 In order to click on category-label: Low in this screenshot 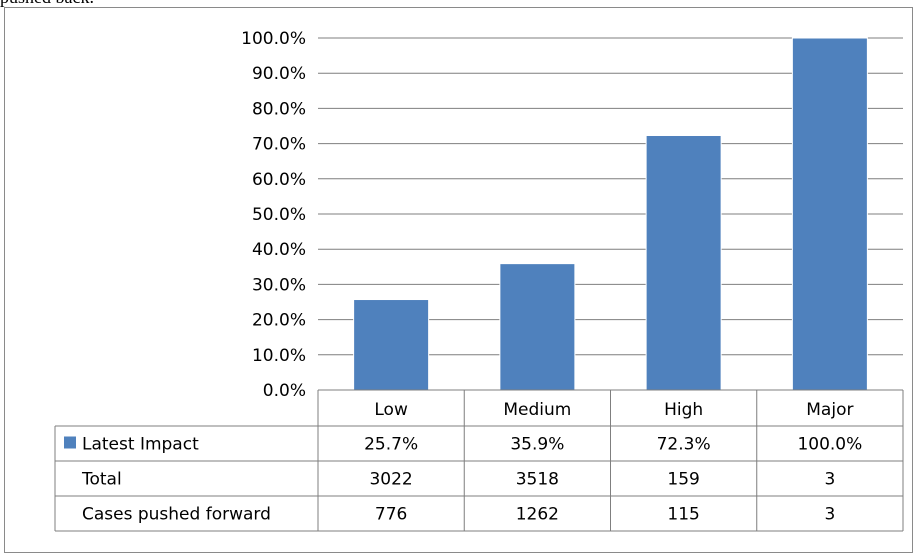, I will do `click(391, 410)`.